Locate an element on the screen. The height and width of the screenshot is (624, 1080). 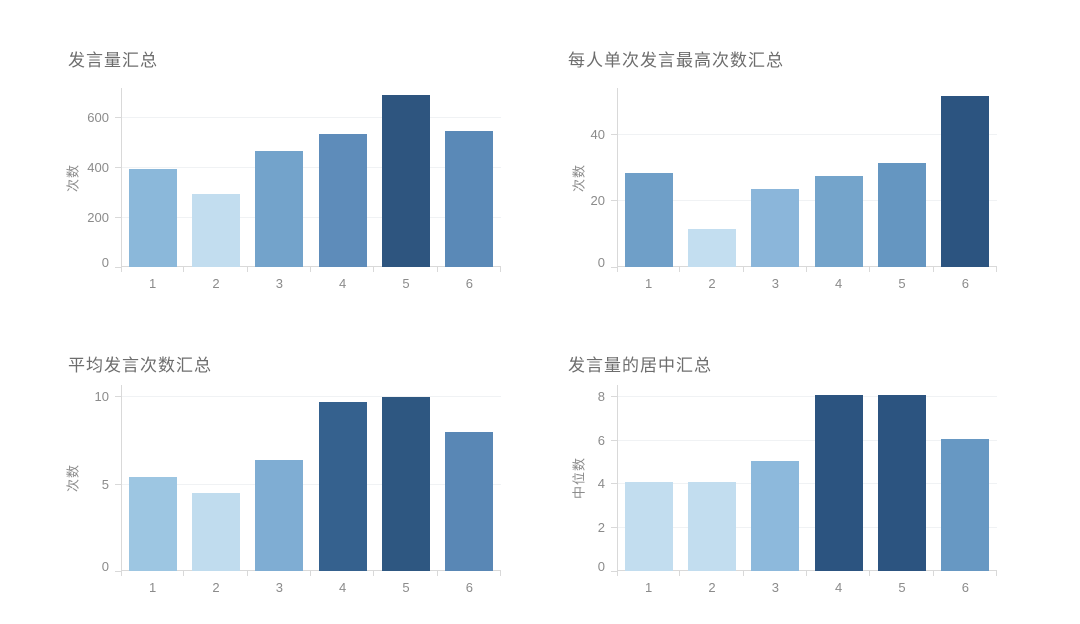
y-axis-label: 次数 is located at coordinates (579, 177).